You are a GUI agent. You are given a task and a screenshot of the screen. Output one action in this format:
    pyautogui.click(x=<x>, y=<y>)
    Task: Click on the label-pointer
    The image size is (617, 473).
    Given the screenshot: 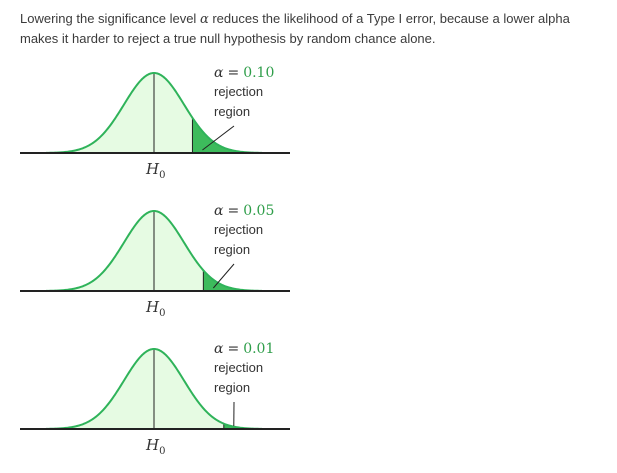 What is the action you would take?
    pyautogui.click(x=223, y=276)
    